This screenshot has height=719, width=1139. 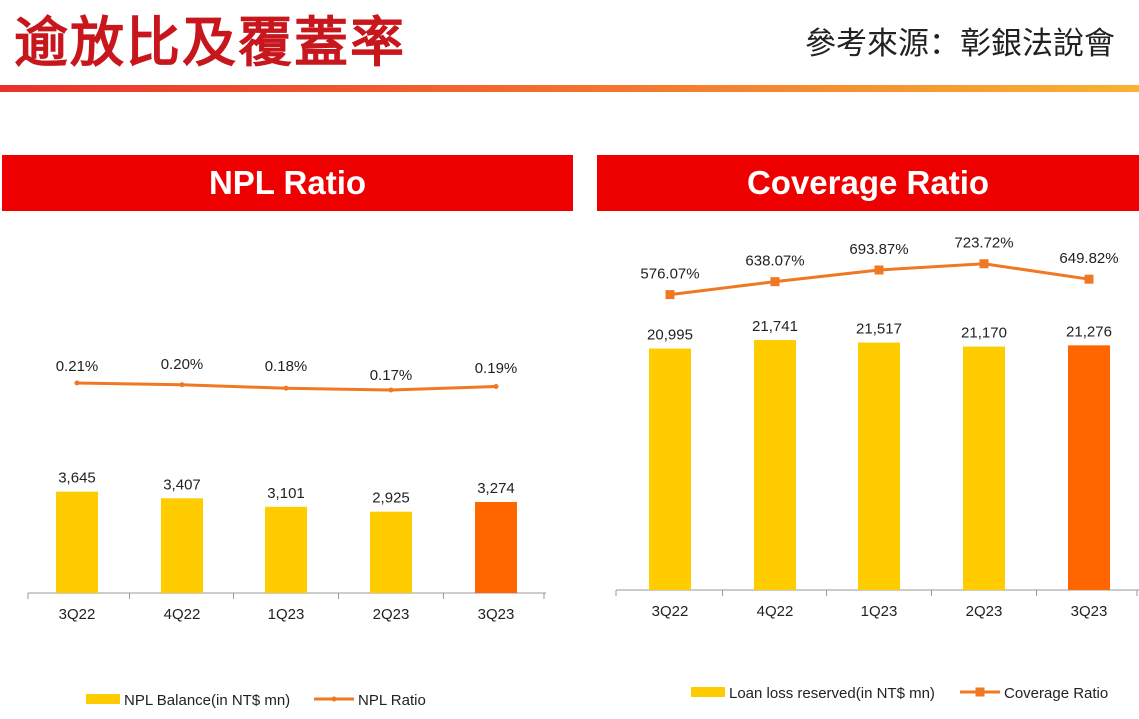 What do you see at coordinates (77, 542) in the screenshot?
I see `npl-bar-3q22` at bounding box center [77, 542].